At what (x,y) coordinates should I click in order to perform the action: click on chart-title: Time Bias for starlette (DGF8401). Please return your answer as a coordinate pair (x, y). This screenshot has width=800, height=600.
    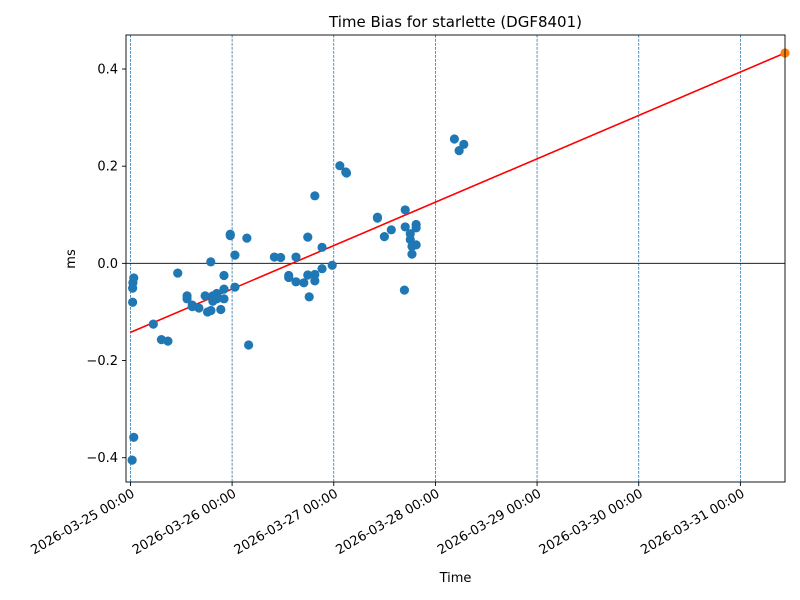
    Looking at the image, I should click on (455, 22).